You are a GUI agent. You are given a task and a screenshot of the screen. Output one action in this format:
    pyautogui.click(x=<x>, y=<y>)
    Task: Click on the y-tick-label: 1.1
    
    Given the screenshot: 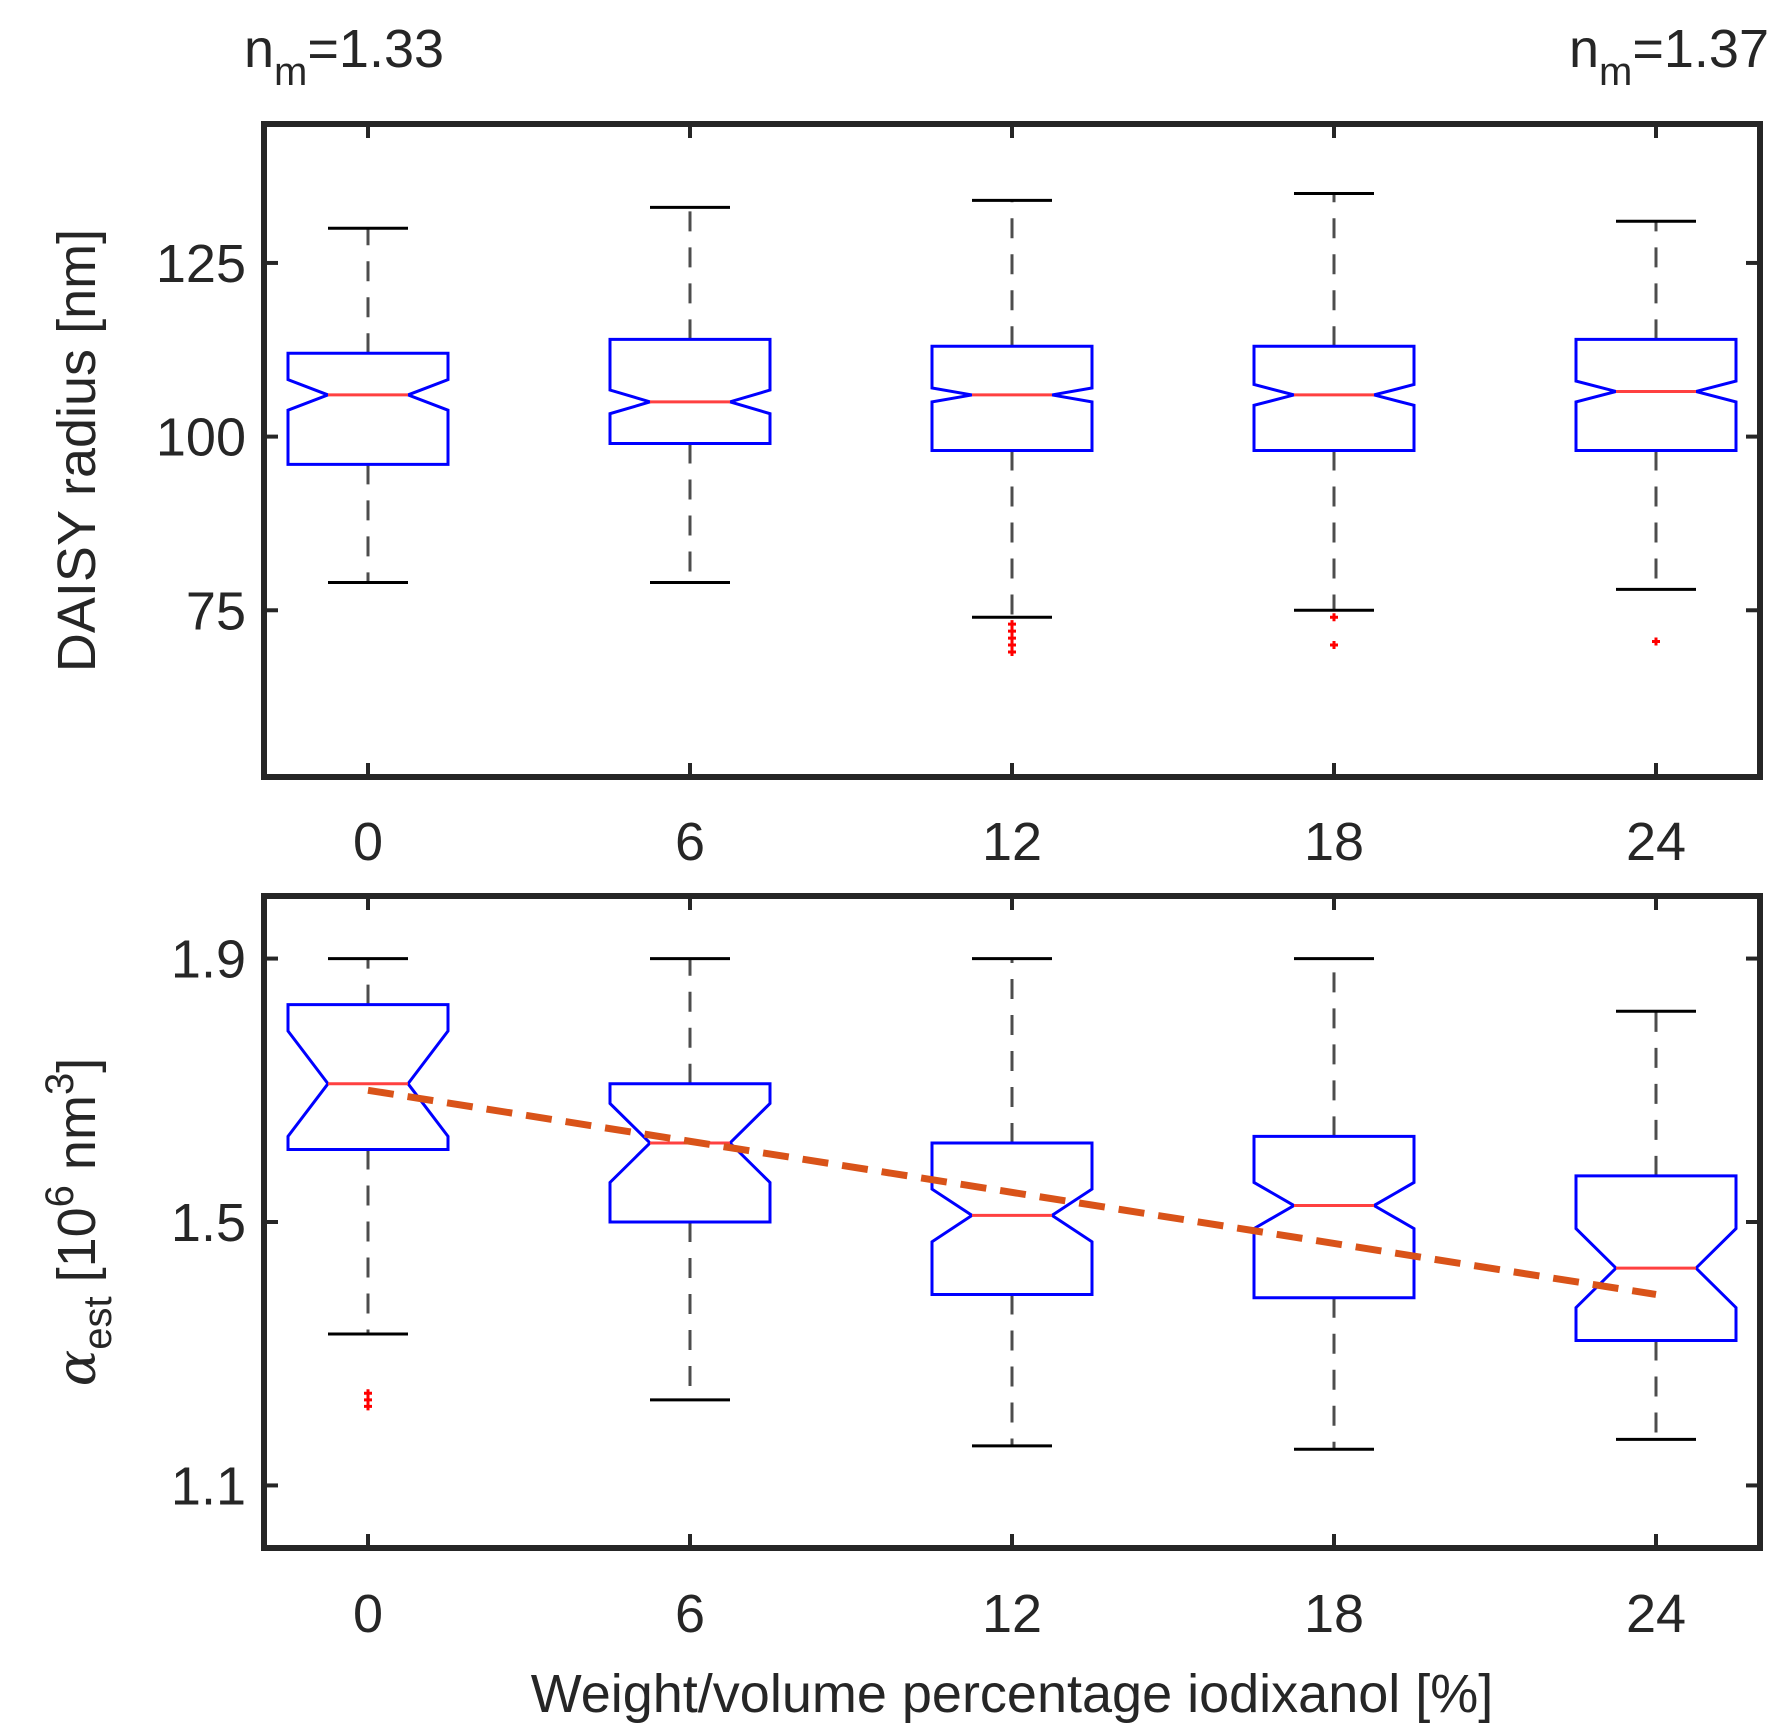 What is the action you would take?
    pyautogui.click(x=208, y=1486)
    